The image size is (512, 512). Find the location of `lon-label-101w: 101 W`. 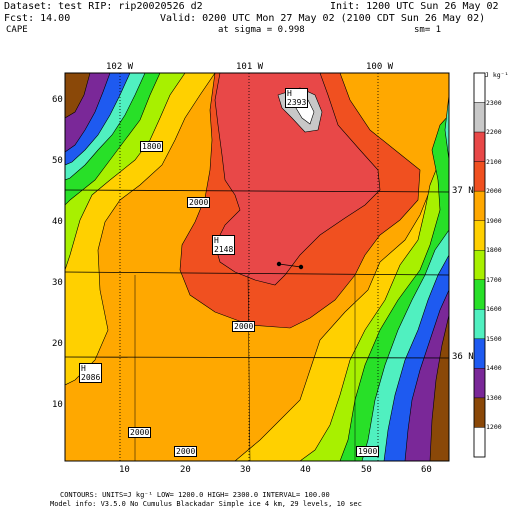

lon-label-101w: 101 W is located at coordinates (250, 67).